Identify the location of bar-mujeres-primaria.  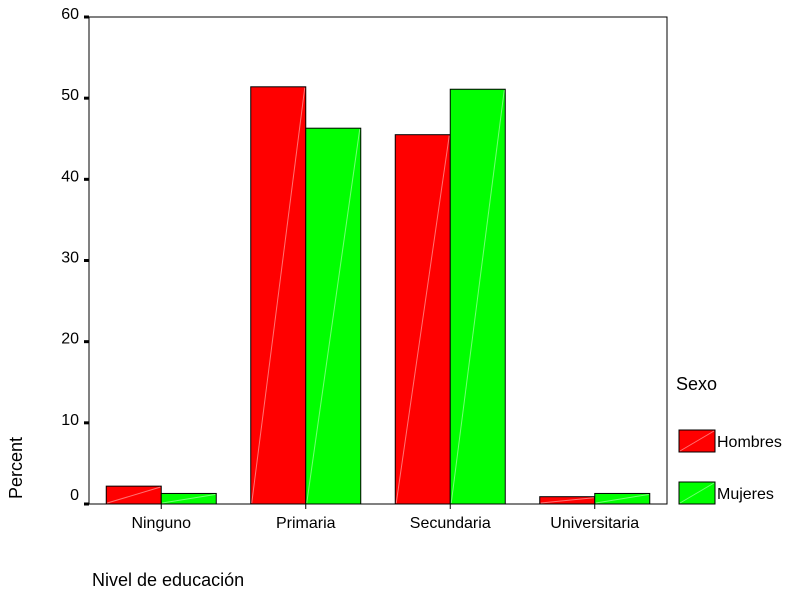
(333, 316).